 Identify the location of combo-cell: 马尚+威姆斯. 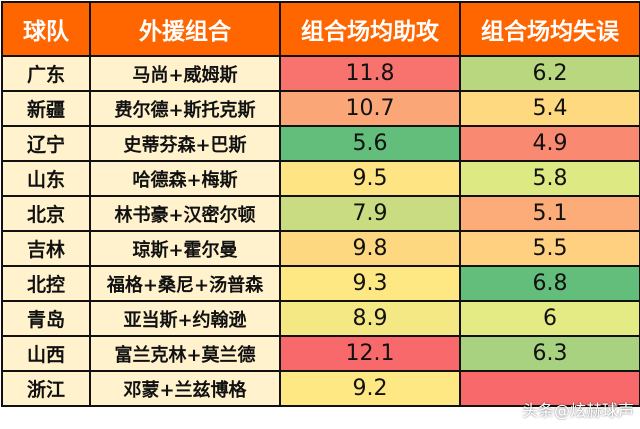
(185, 73).